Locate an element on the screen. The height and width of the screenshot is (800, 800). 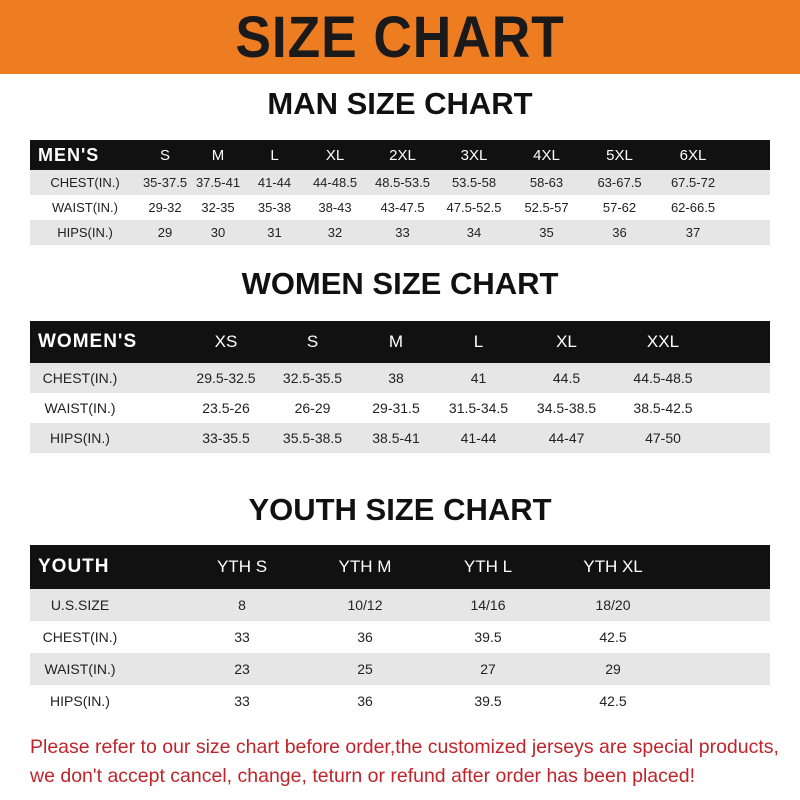
banner: SIZE CHART is located at coordinates (400, 37).